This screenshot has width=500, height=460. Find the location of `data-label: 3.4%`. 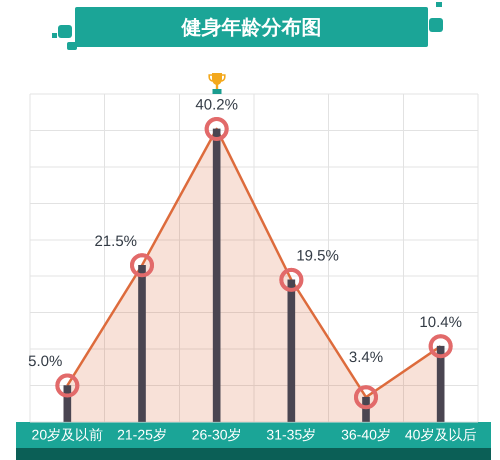

data-label: 3.4% is located at coordinates (366, 357).